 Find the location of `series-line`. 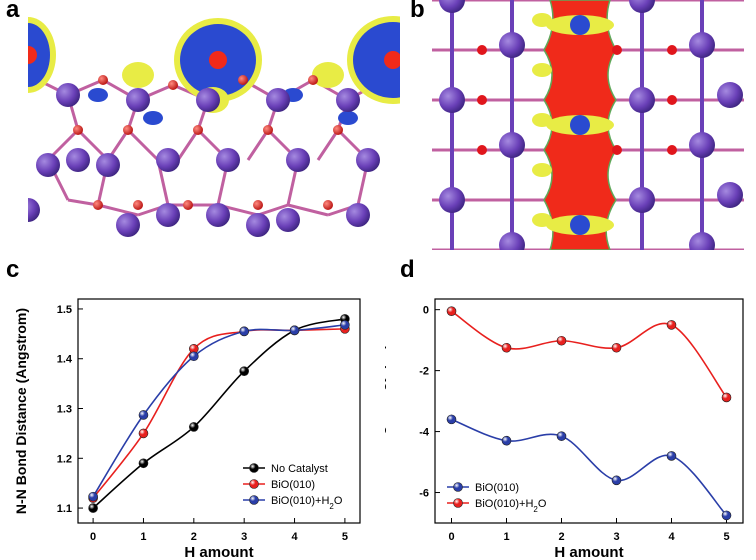

series-line is located at coordinates (589, 354).